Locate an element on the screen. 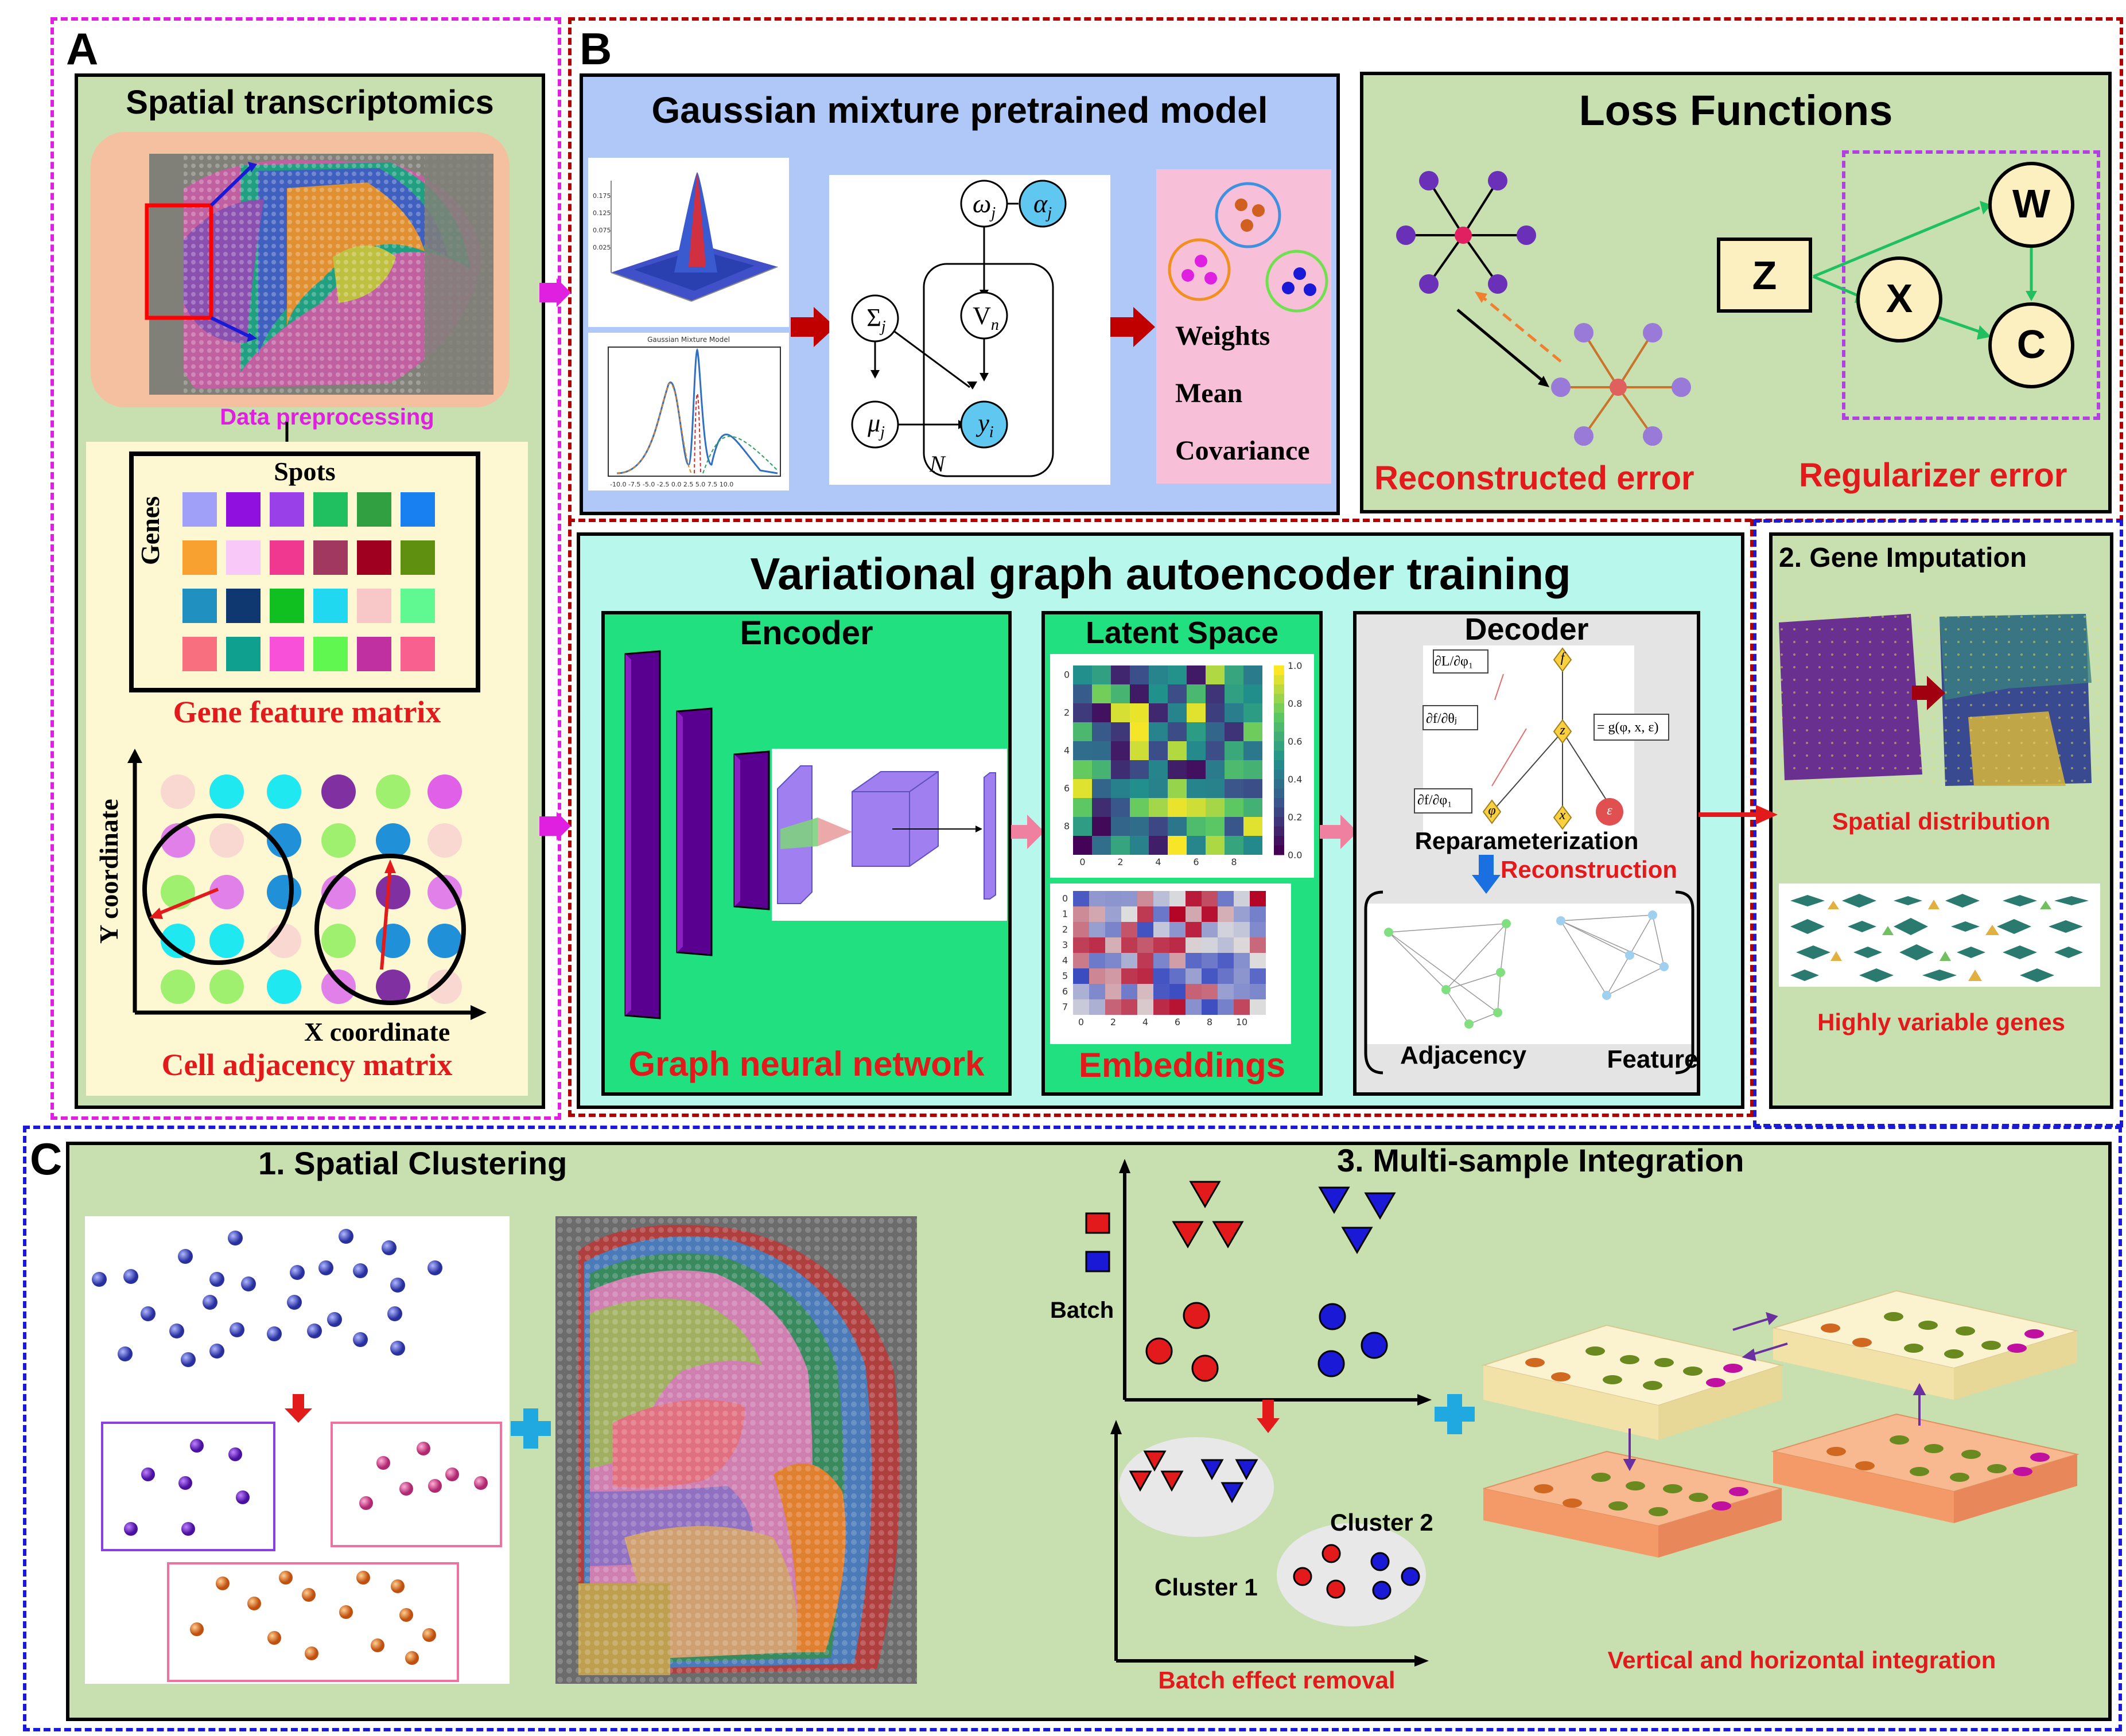 This screenshot has height=1736, width=2126. gmm-output-mean: Mean is located at coordinates (1209, 393).